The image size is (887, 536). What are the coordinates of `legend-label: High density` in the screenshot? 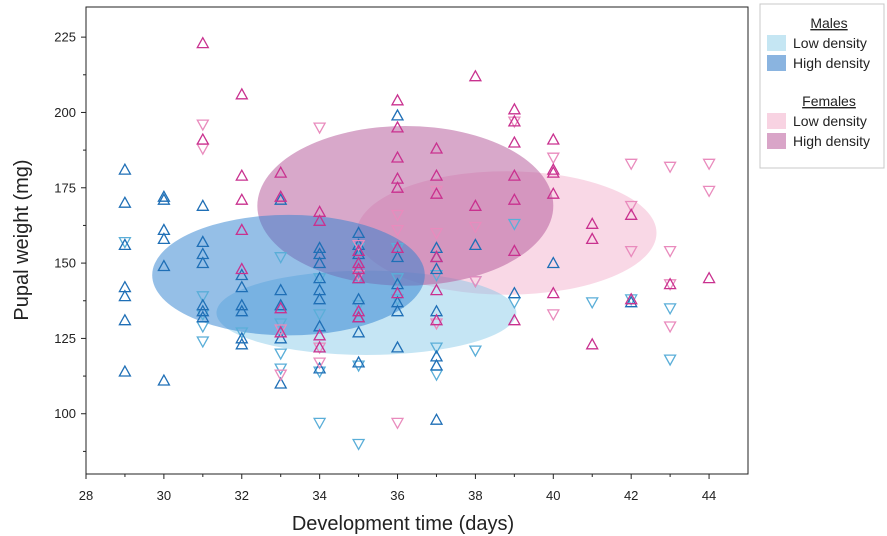 It's located at (831, 141).